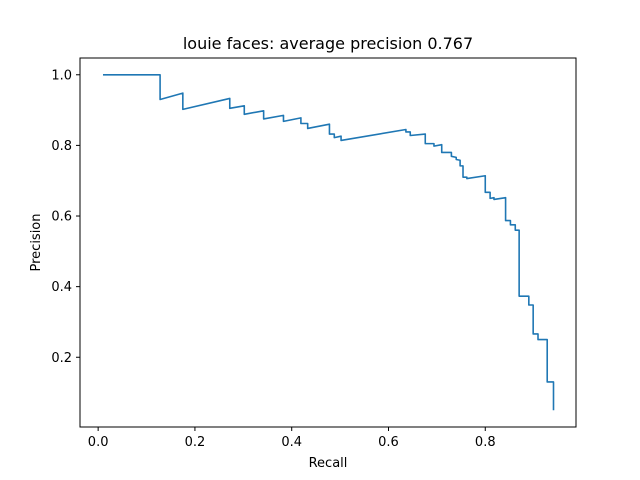 This screenshot has width=640, height=480. Describe the element at coordinates (61, 217) in the screenshot. I see `y-tick-label: 0.6` at that location.